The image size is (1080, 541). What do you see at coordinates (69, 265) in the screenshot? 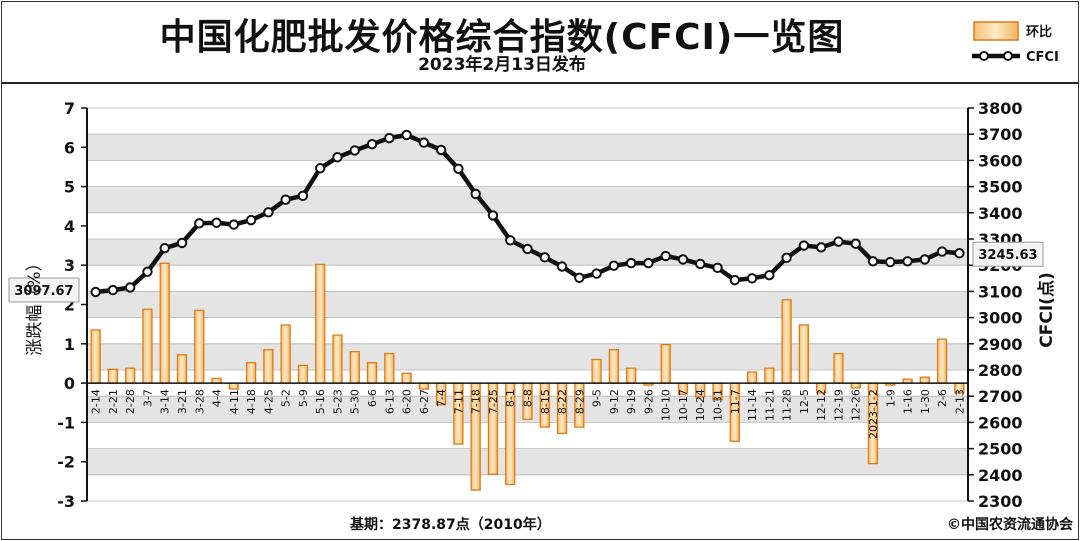
I see `y-left-label: 3` at bounding box center [69, 265].